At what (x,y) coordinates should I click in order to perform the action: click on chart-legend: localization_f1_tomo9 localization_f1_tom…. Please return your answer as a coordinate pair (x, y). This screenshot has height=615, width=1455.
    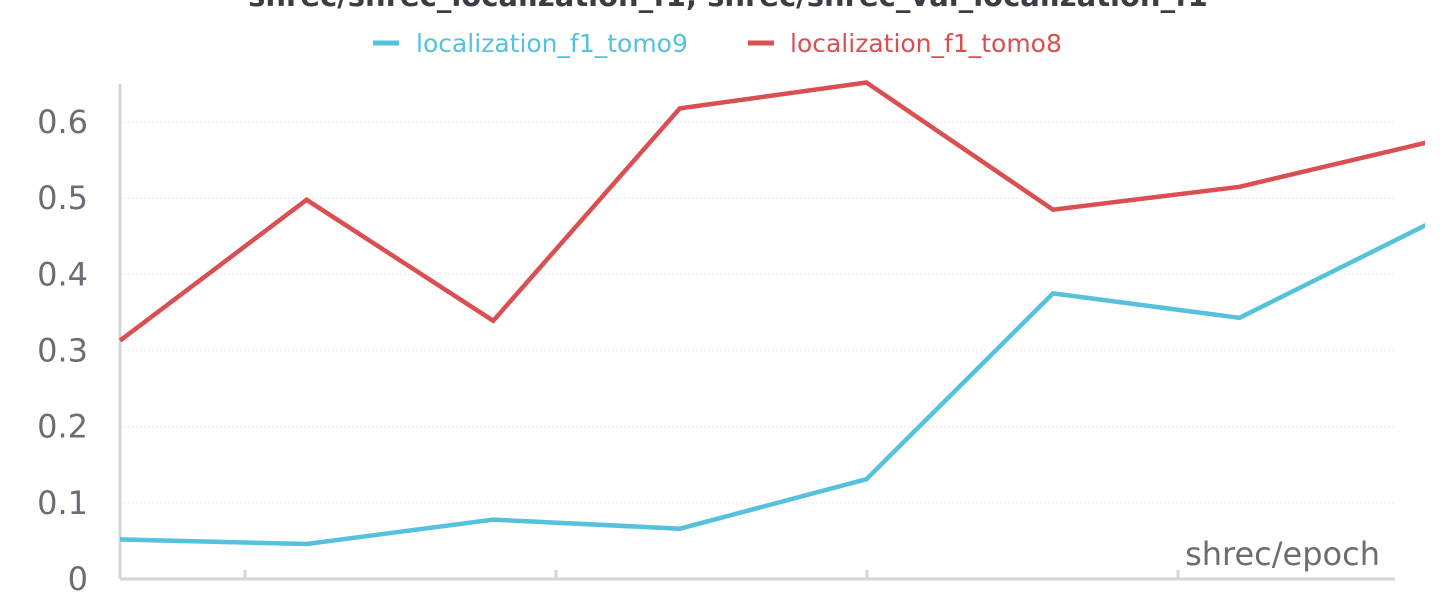
    Looking at the image, I should click on (717, 43).